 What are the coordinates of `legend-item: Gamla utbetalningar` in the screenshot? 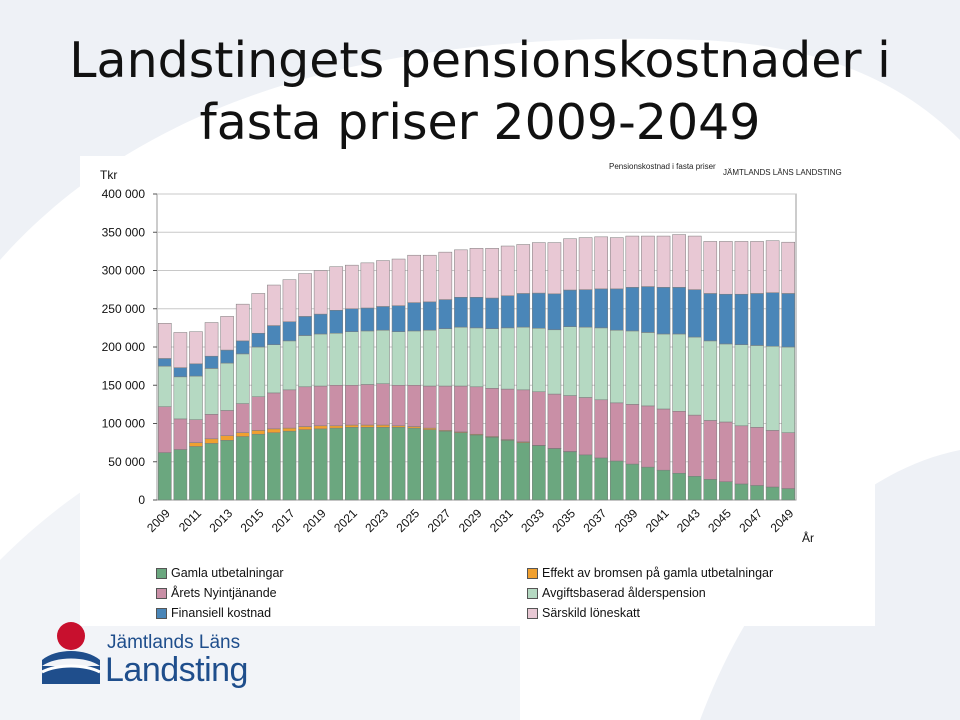 It's located at (220, 573).